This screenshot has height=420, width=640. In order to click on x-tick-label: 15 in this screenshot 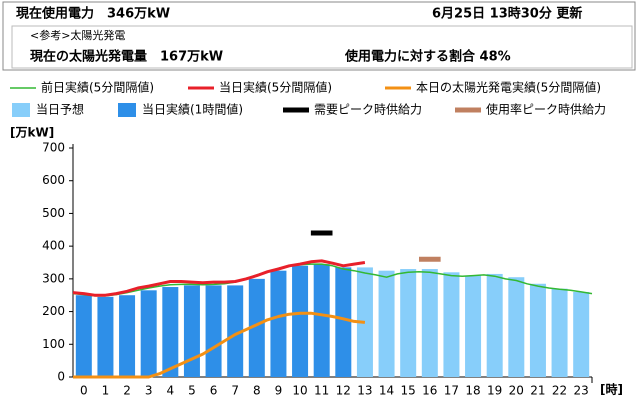, I will do `click(408, 391)`.